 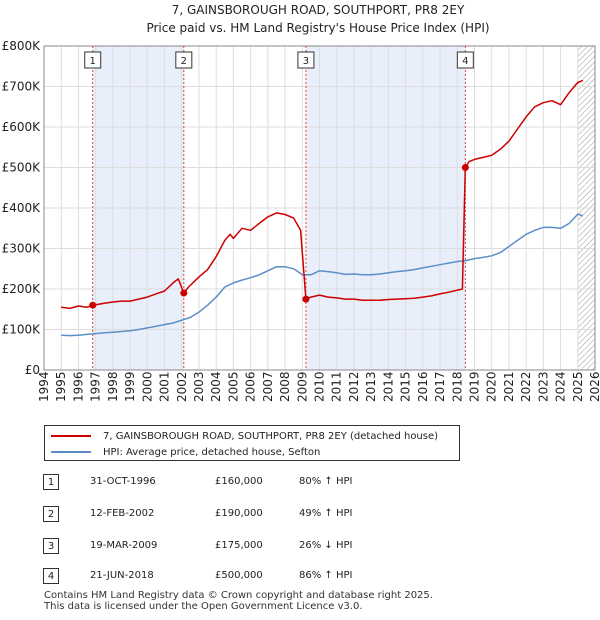 I want to click on x-tick-label: 2014, so click(x=388, y=386).